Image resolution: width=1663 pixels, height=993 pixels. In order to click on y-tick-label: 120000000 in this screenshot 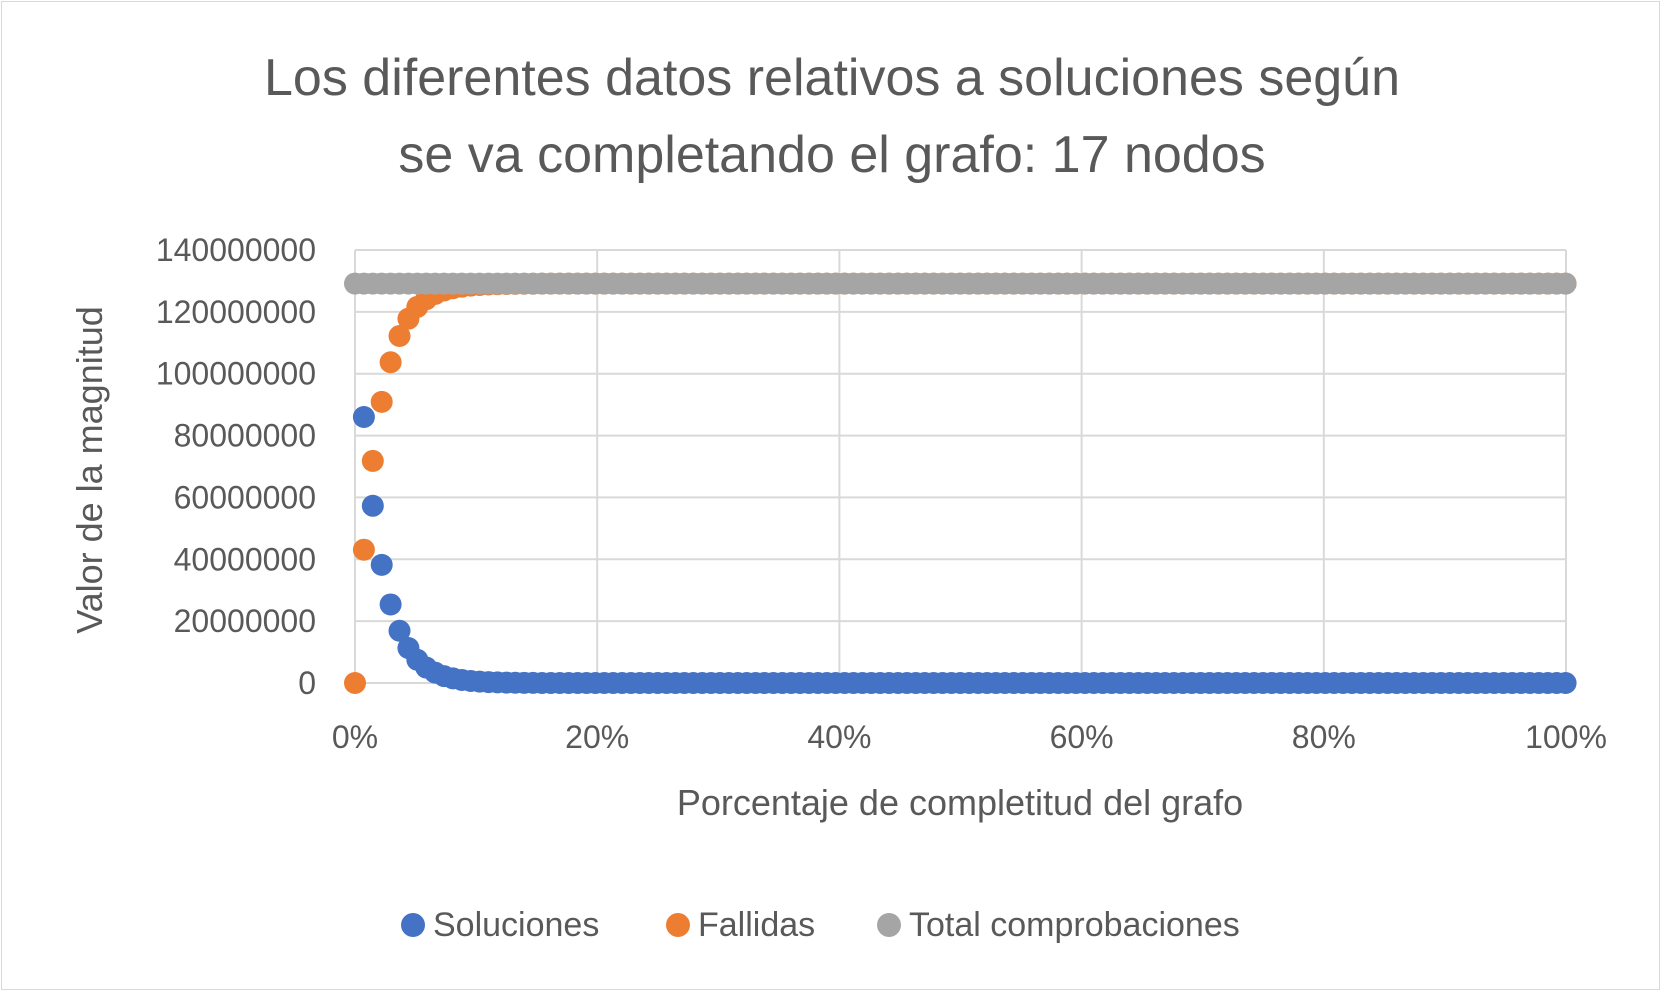, I will do `click(236, 312)`.